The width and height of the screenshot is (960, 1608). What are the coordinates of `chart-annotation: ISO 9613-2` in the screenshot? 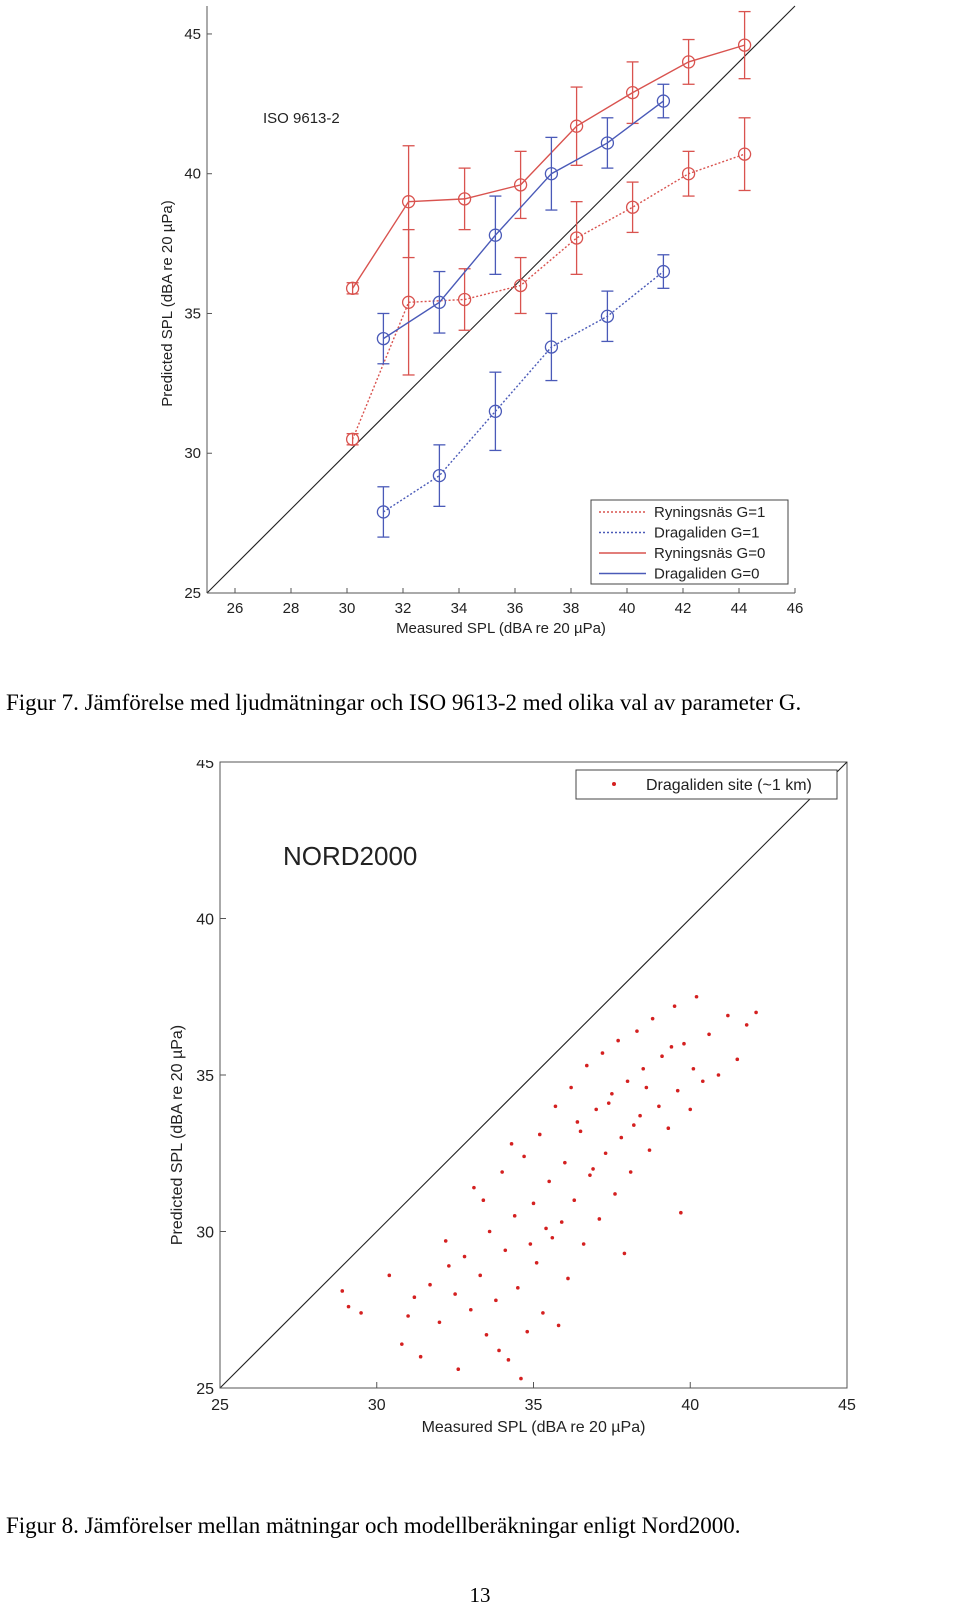 It's located at (301, 118).